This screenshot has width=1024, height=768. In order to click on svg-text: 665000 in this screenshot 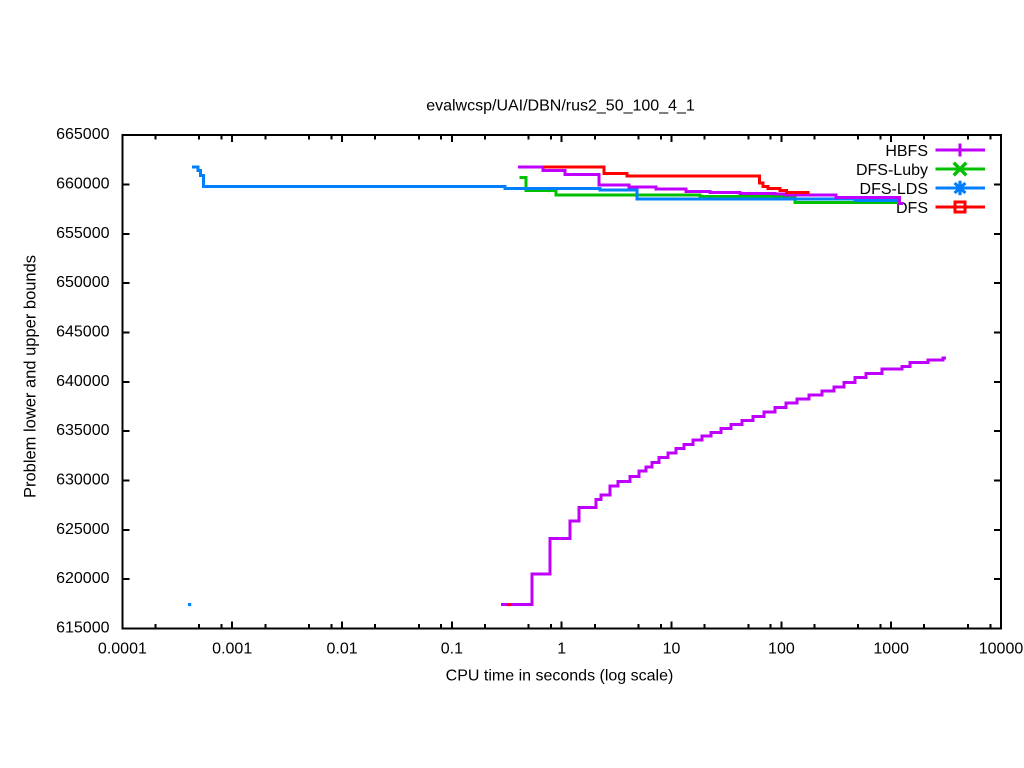, I will do `click(82, 134)`.